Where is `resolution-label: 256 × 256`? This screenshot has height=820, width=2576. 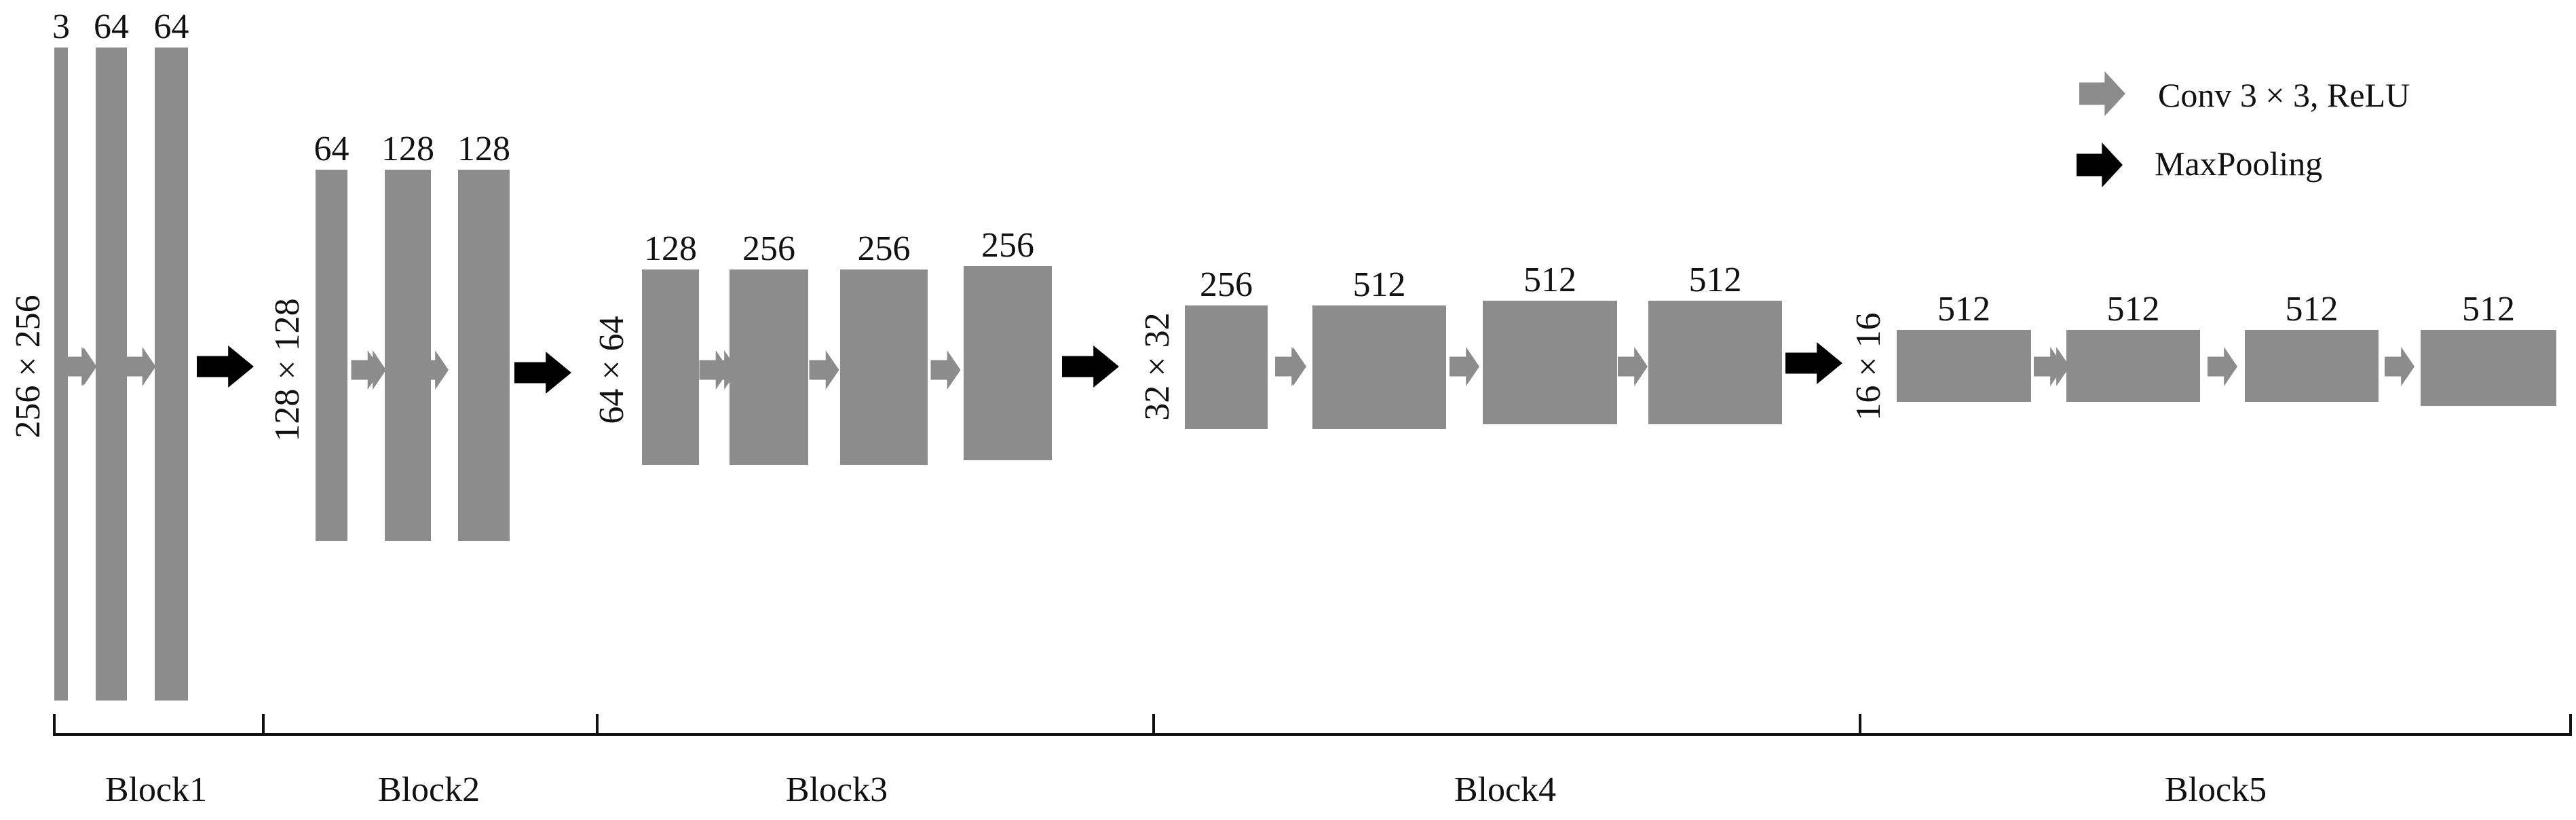
resolution-label: 256 × 256 is located at coordinates (29, 366).